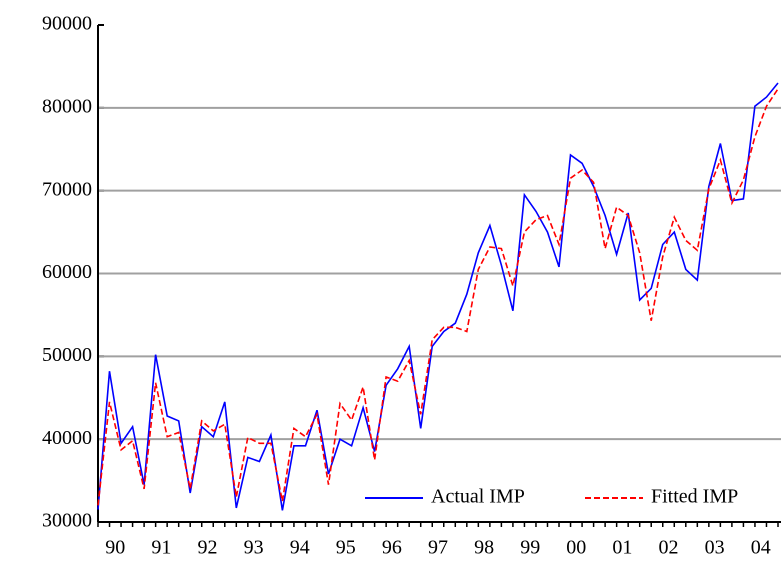 The height and width of the screenshot is (564, 781). Describe the element at coordinates (67, 355) in the screenshot. I see `y-tick-label: 50000` at that location.